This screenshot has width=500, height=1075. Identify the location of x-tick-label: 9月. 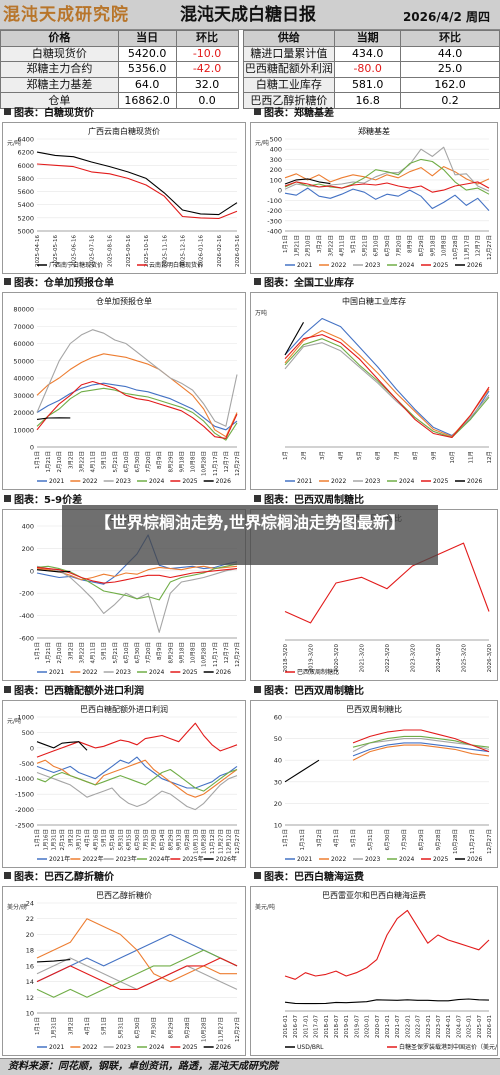
(433, 455).